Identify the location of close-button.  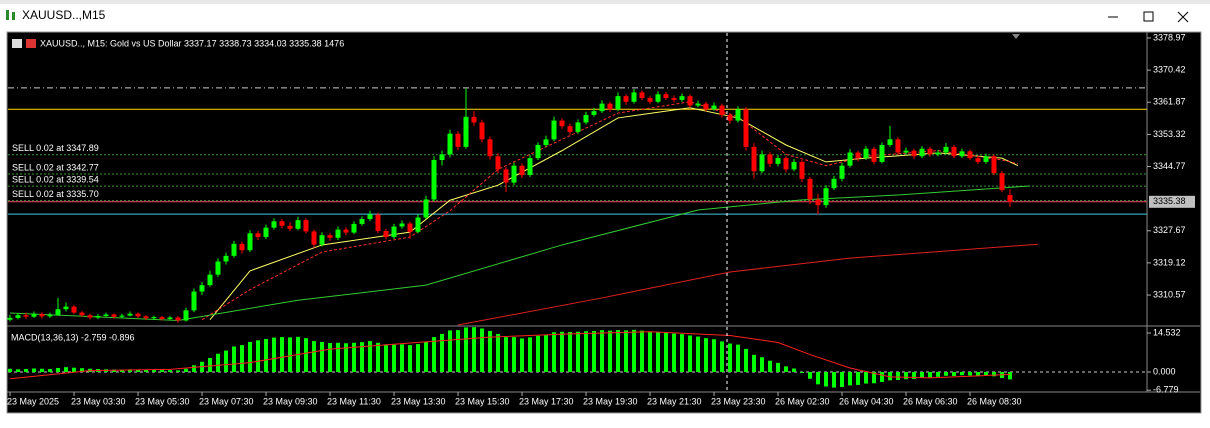
(1183, 17).